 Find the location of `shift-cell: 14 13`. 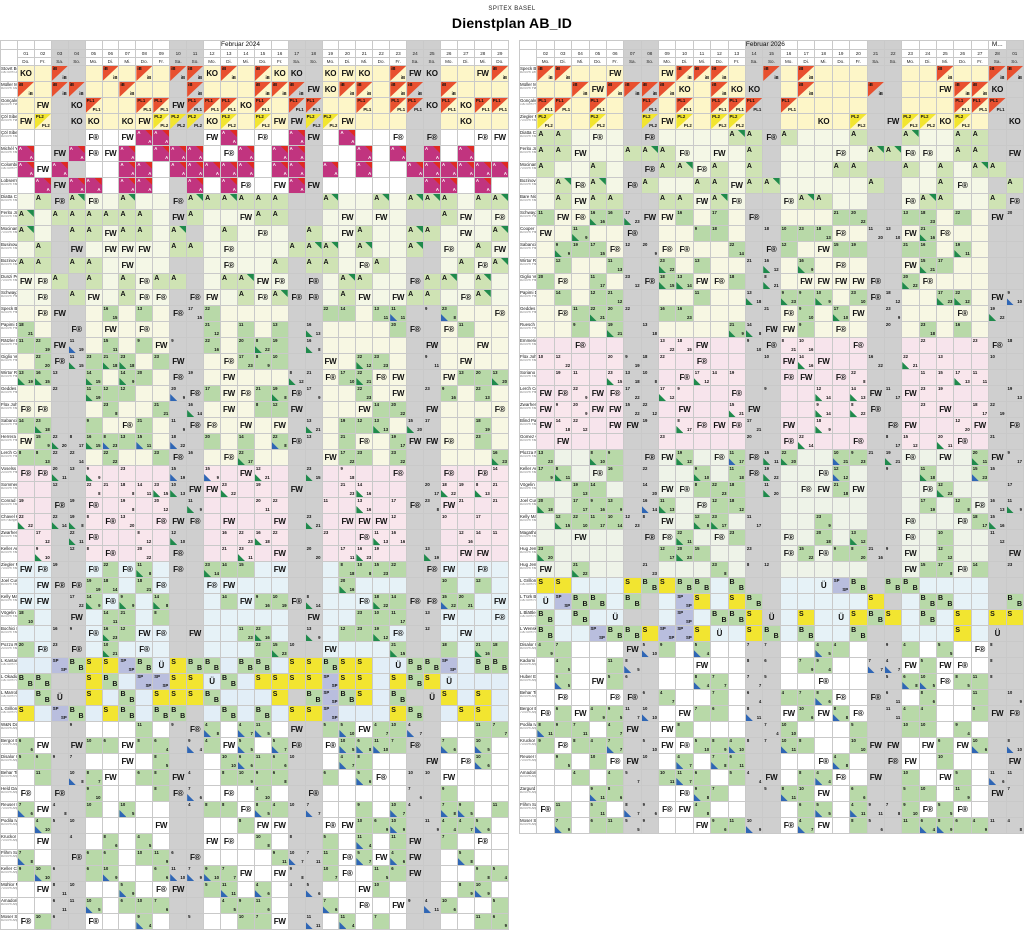

shift-cell: 14 13 is located at coordinates (858, 393).